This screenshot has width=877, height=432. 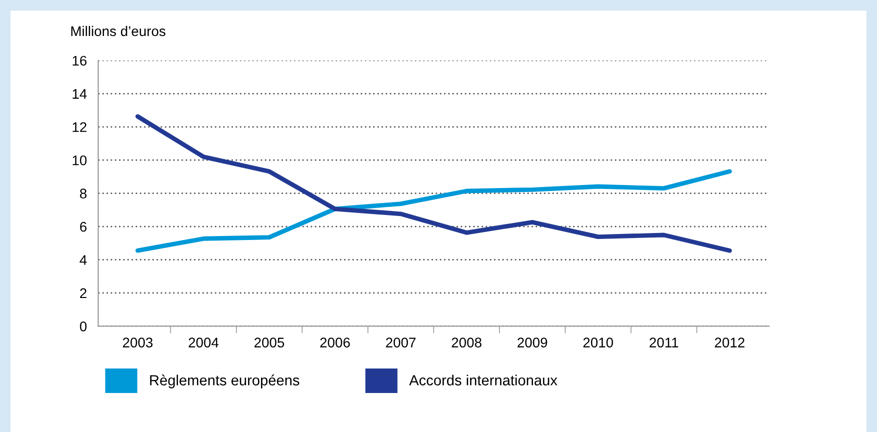 What do you see at coordinates (533, 343) in the screenshot?
I see `x-tick-label: 2009` at bounding box center [533, 343].